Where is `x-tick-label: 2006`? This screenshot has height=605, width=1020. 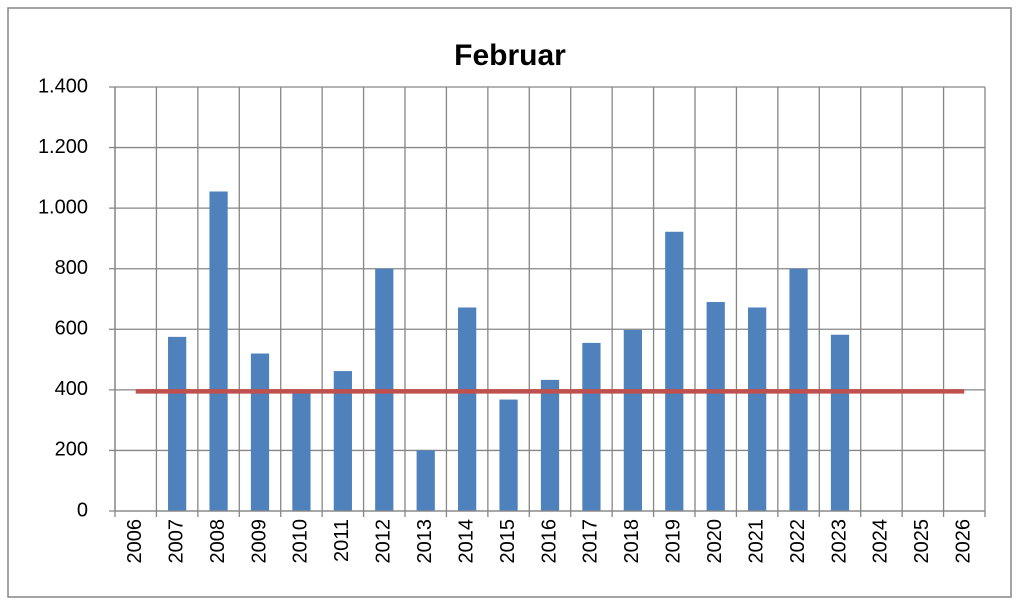 x-tick-label: 2006 is located at coordinates (135, 541).